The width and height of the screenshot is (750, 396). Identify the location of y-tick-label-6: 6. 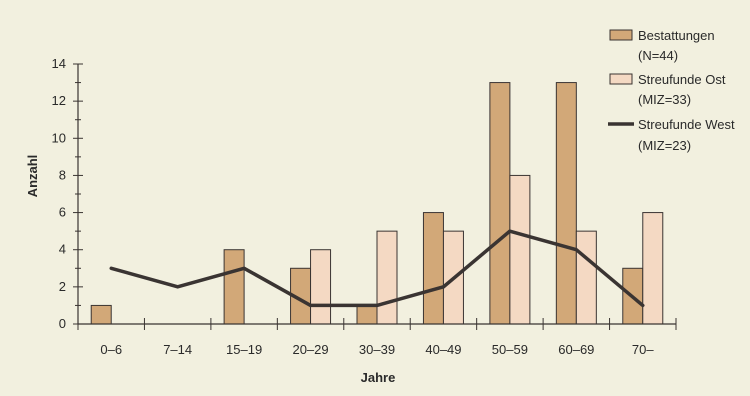
(62, 212).